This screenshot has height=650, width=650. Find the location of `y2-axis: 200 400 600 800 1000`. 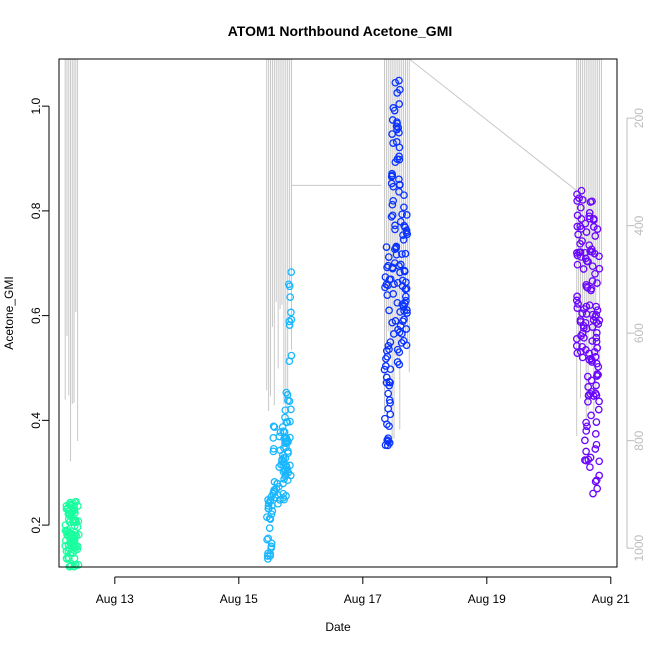

y2-axis: 200 400 600 800 1000 is located at coordinates (636, 335).